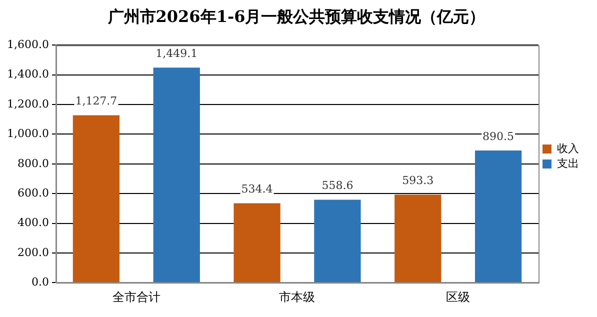 Image resolution: width=597 pixels, height=317 pixels. I want to click on y-tick-label: 200.0, so click(33, 252).